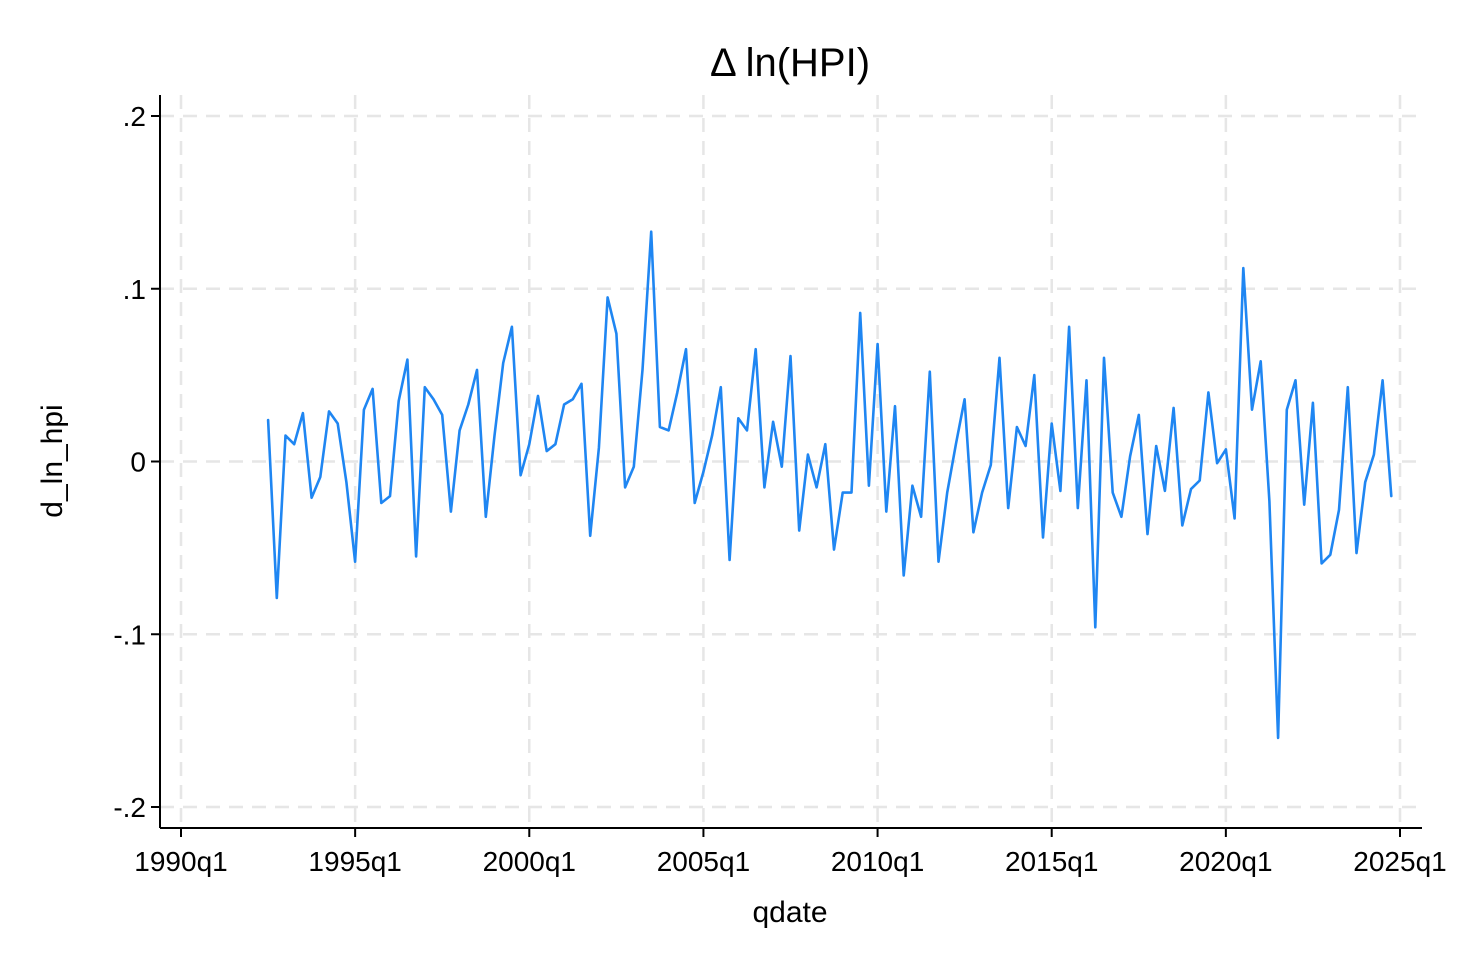 This screenshot has width=1458, height=977. What do you see at coordinates (129, 807) in the screenshot?
I see `y-tick-label: -.2` at bounding box center [129, 807].